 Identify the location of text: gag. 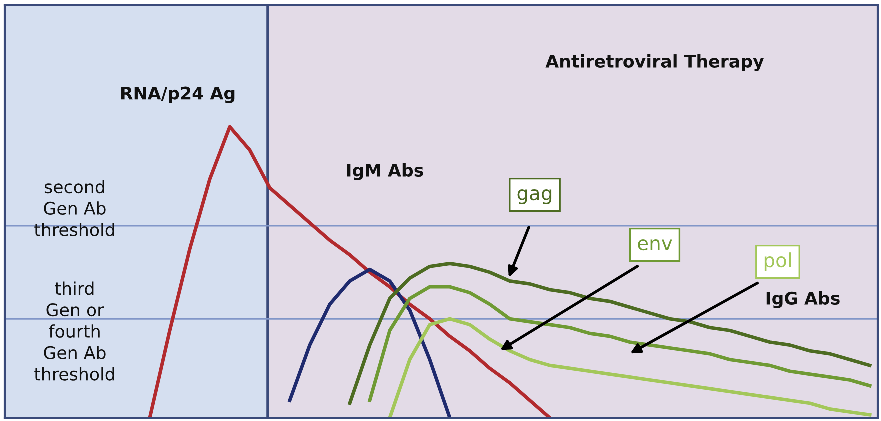
(535, 196).